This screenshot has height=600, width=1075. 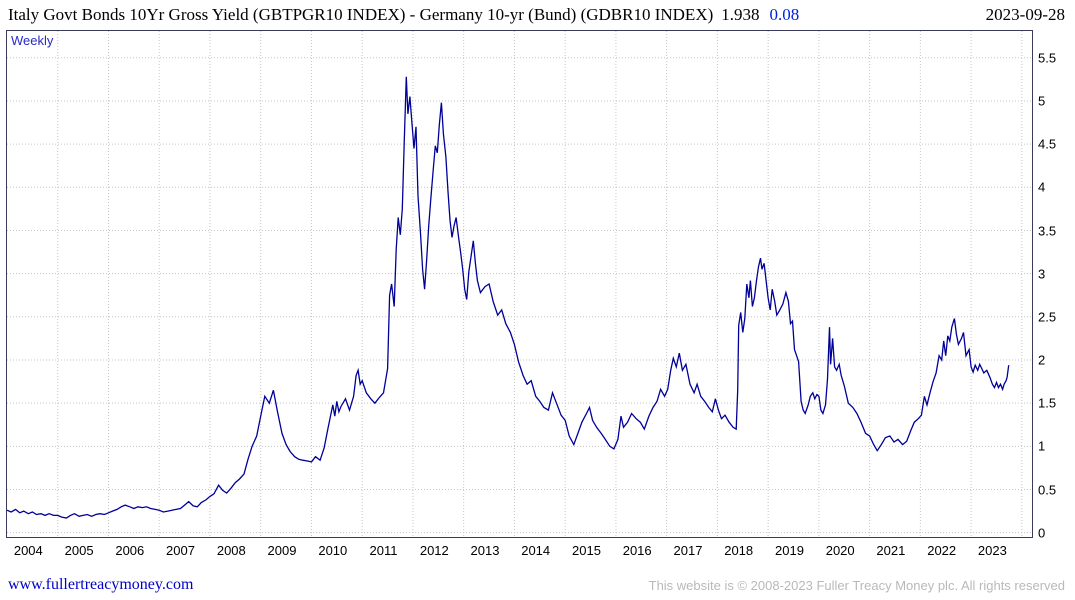 I want to click on y-axis-label: 4, so click(x=1042, y=187).